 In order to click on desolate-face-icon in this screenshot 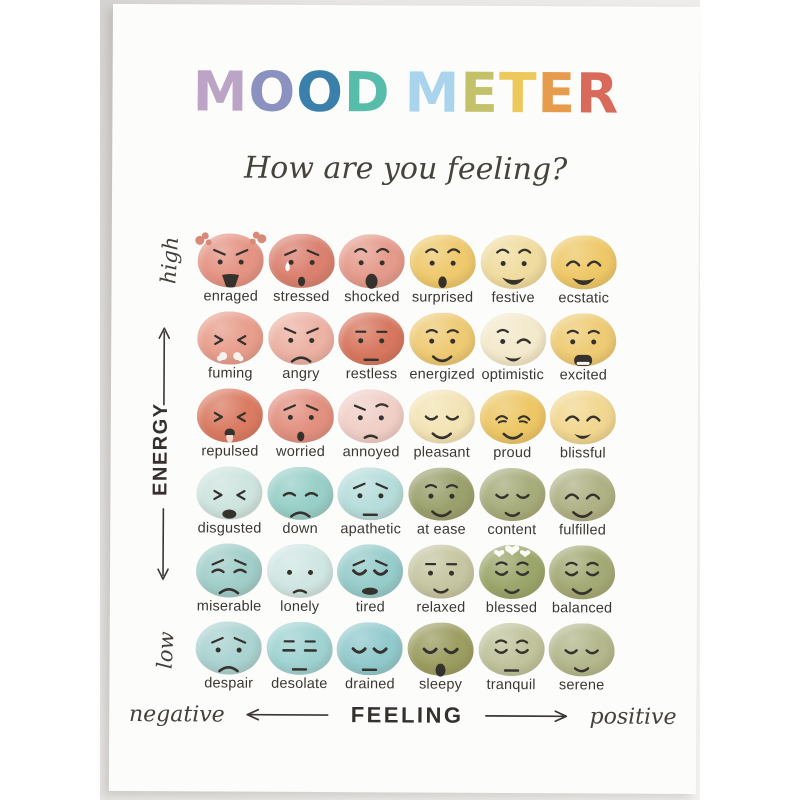, I will do `click(299, 655)`.